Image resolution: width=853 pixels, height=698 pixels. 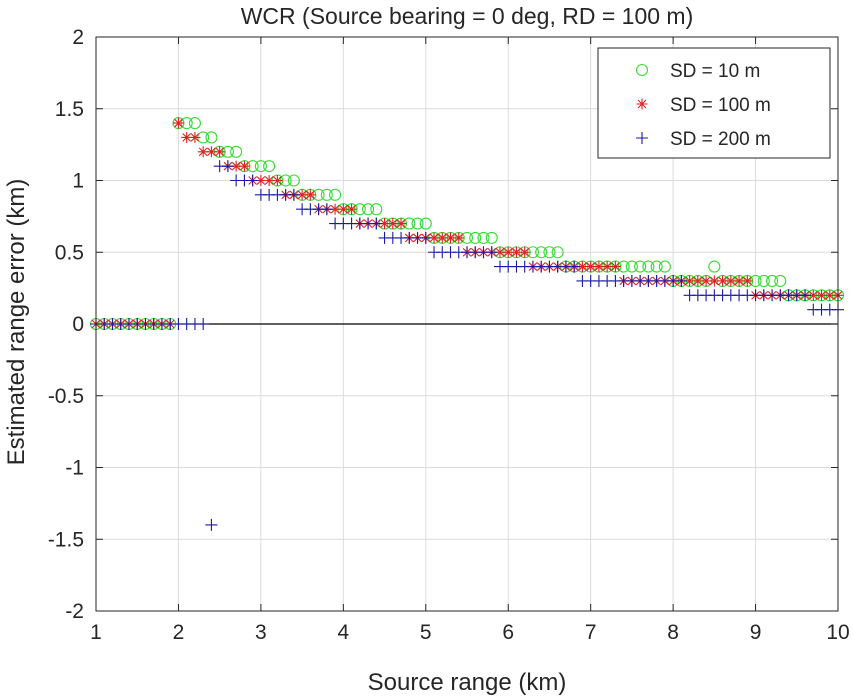 I want to click on legend-box, so click(x=714, y=103).